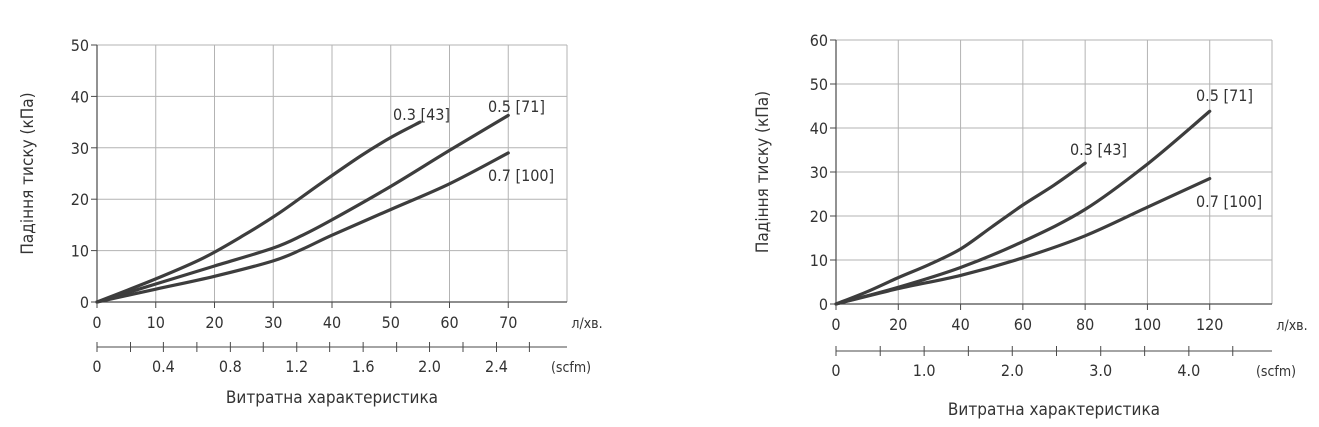 This screenshot has width=1319, height=427. Describe the element at coordinates (163, 366) in the screenshot. I see `x2-tick-label: 0.4` at that location.